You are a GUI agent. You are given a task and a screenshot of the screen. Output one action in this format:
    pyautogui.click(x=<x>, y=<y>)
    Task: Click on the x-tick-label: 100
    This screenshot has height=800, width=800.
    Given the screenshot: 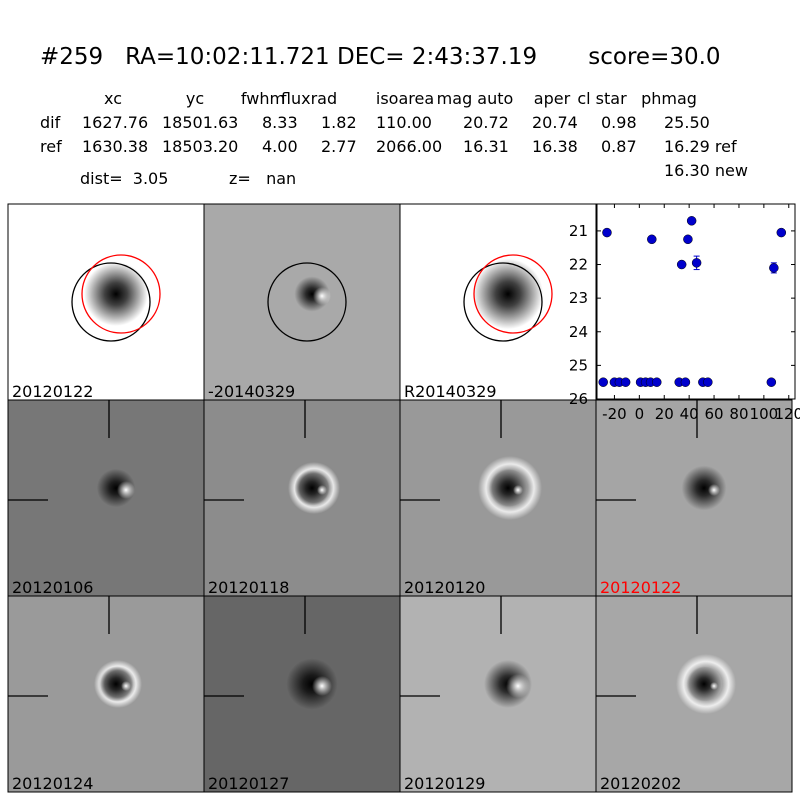 What is the action you would take?
    pyautogui.click(x=764, y=414)
    